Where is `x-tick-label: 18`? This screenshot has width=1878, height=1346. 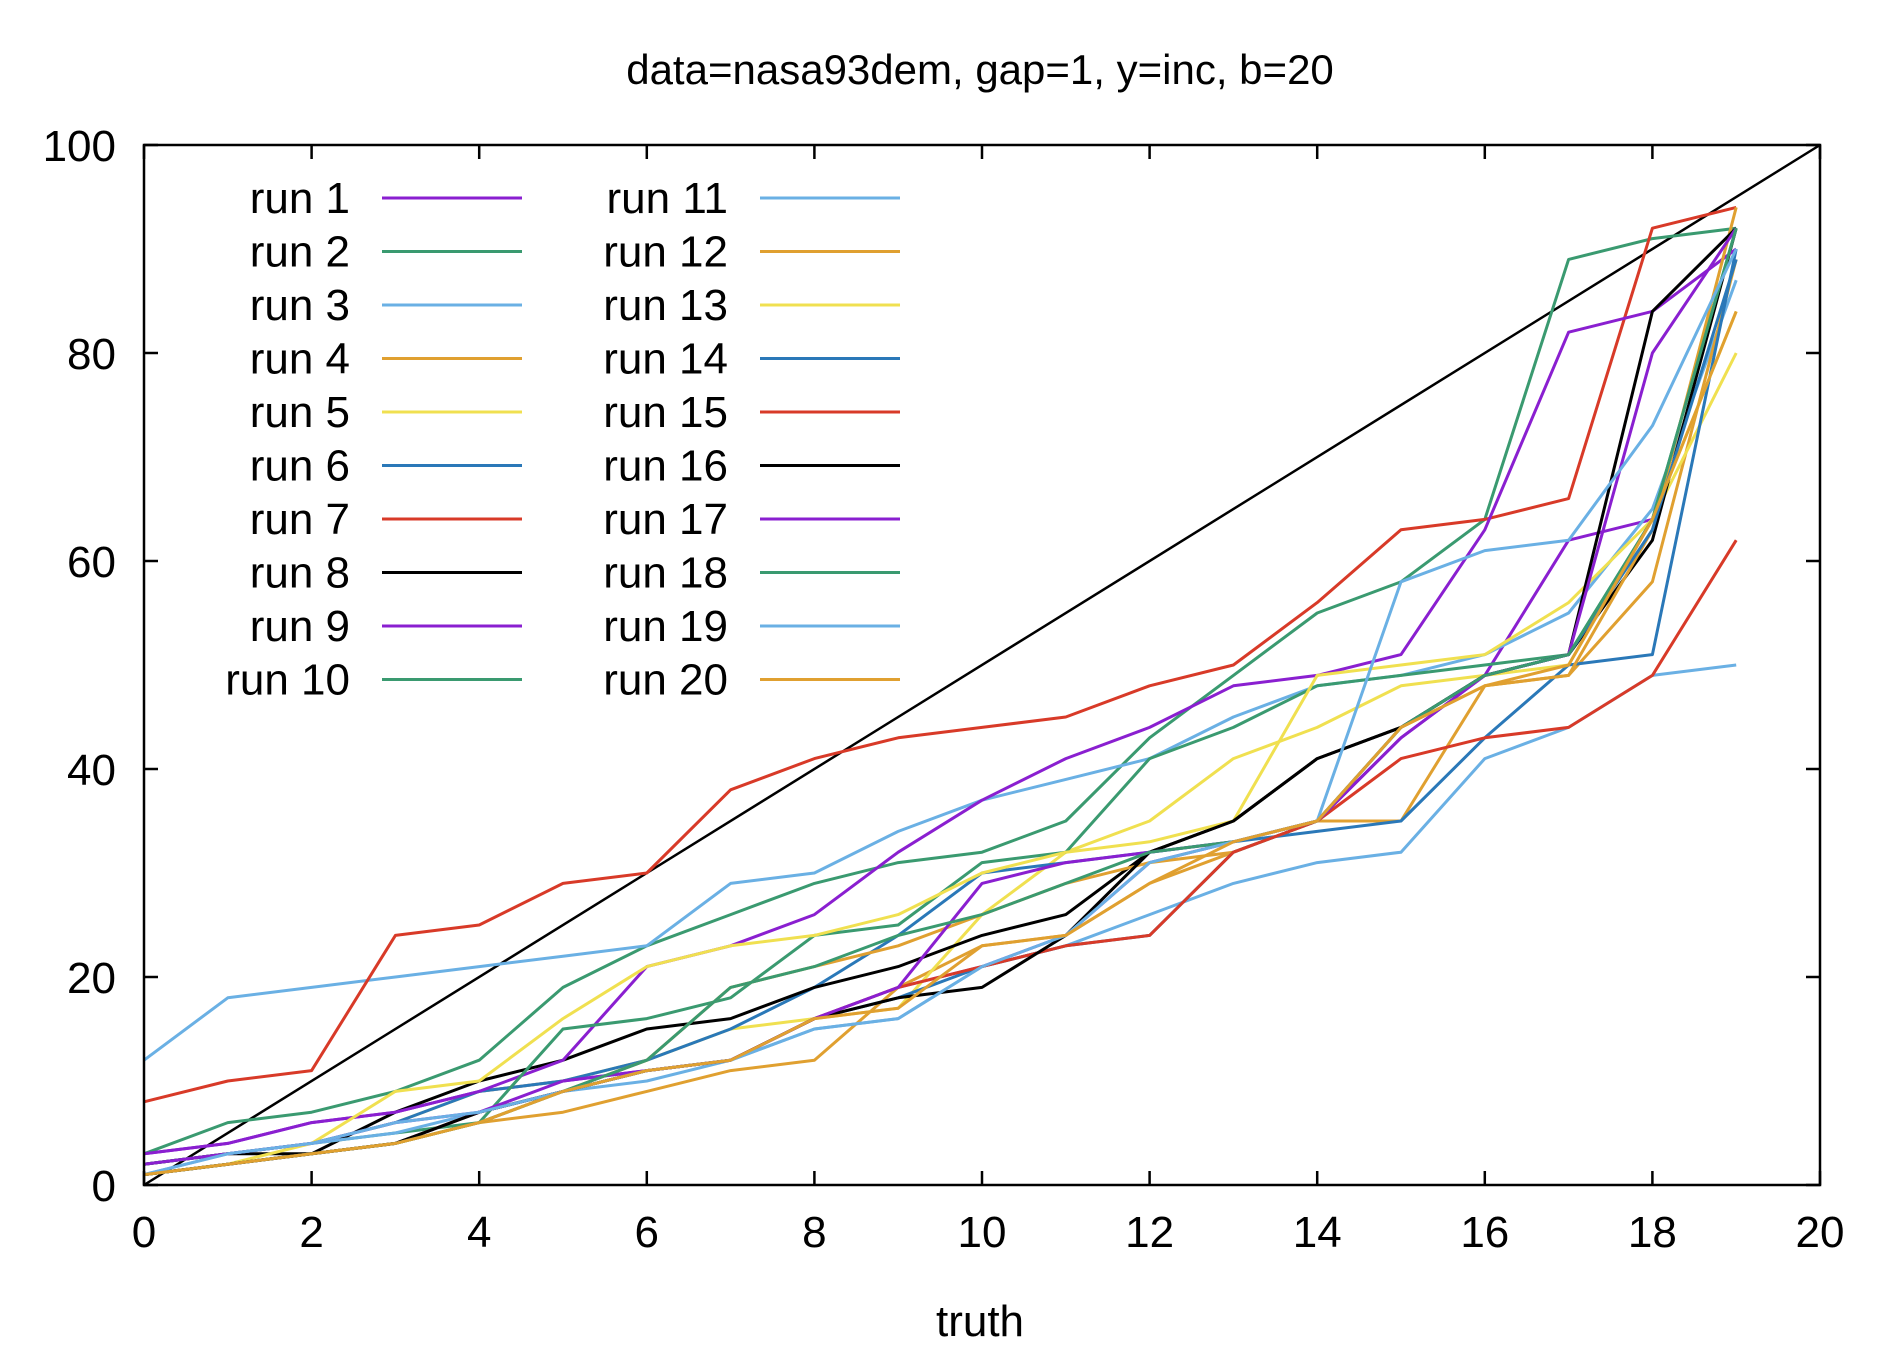 x-tick-label: 18 is located at coordinates (1652, 1232).